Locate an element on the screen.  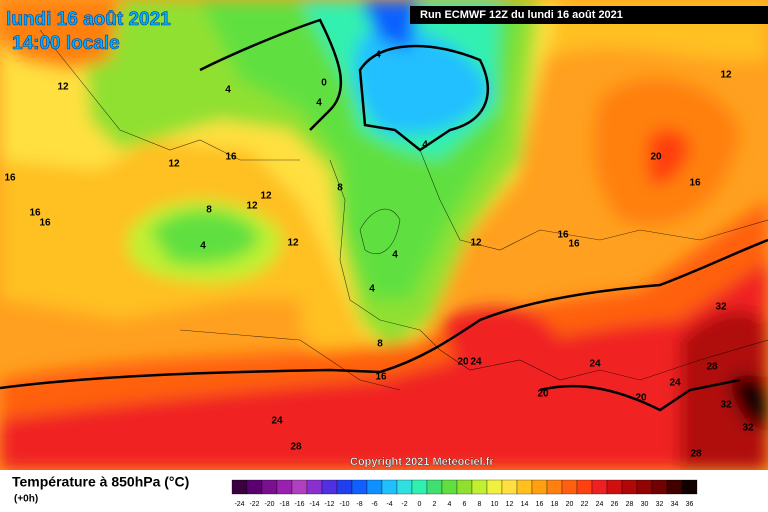
colorbar-tick-label: -20 is located at coordinates (269, 504).